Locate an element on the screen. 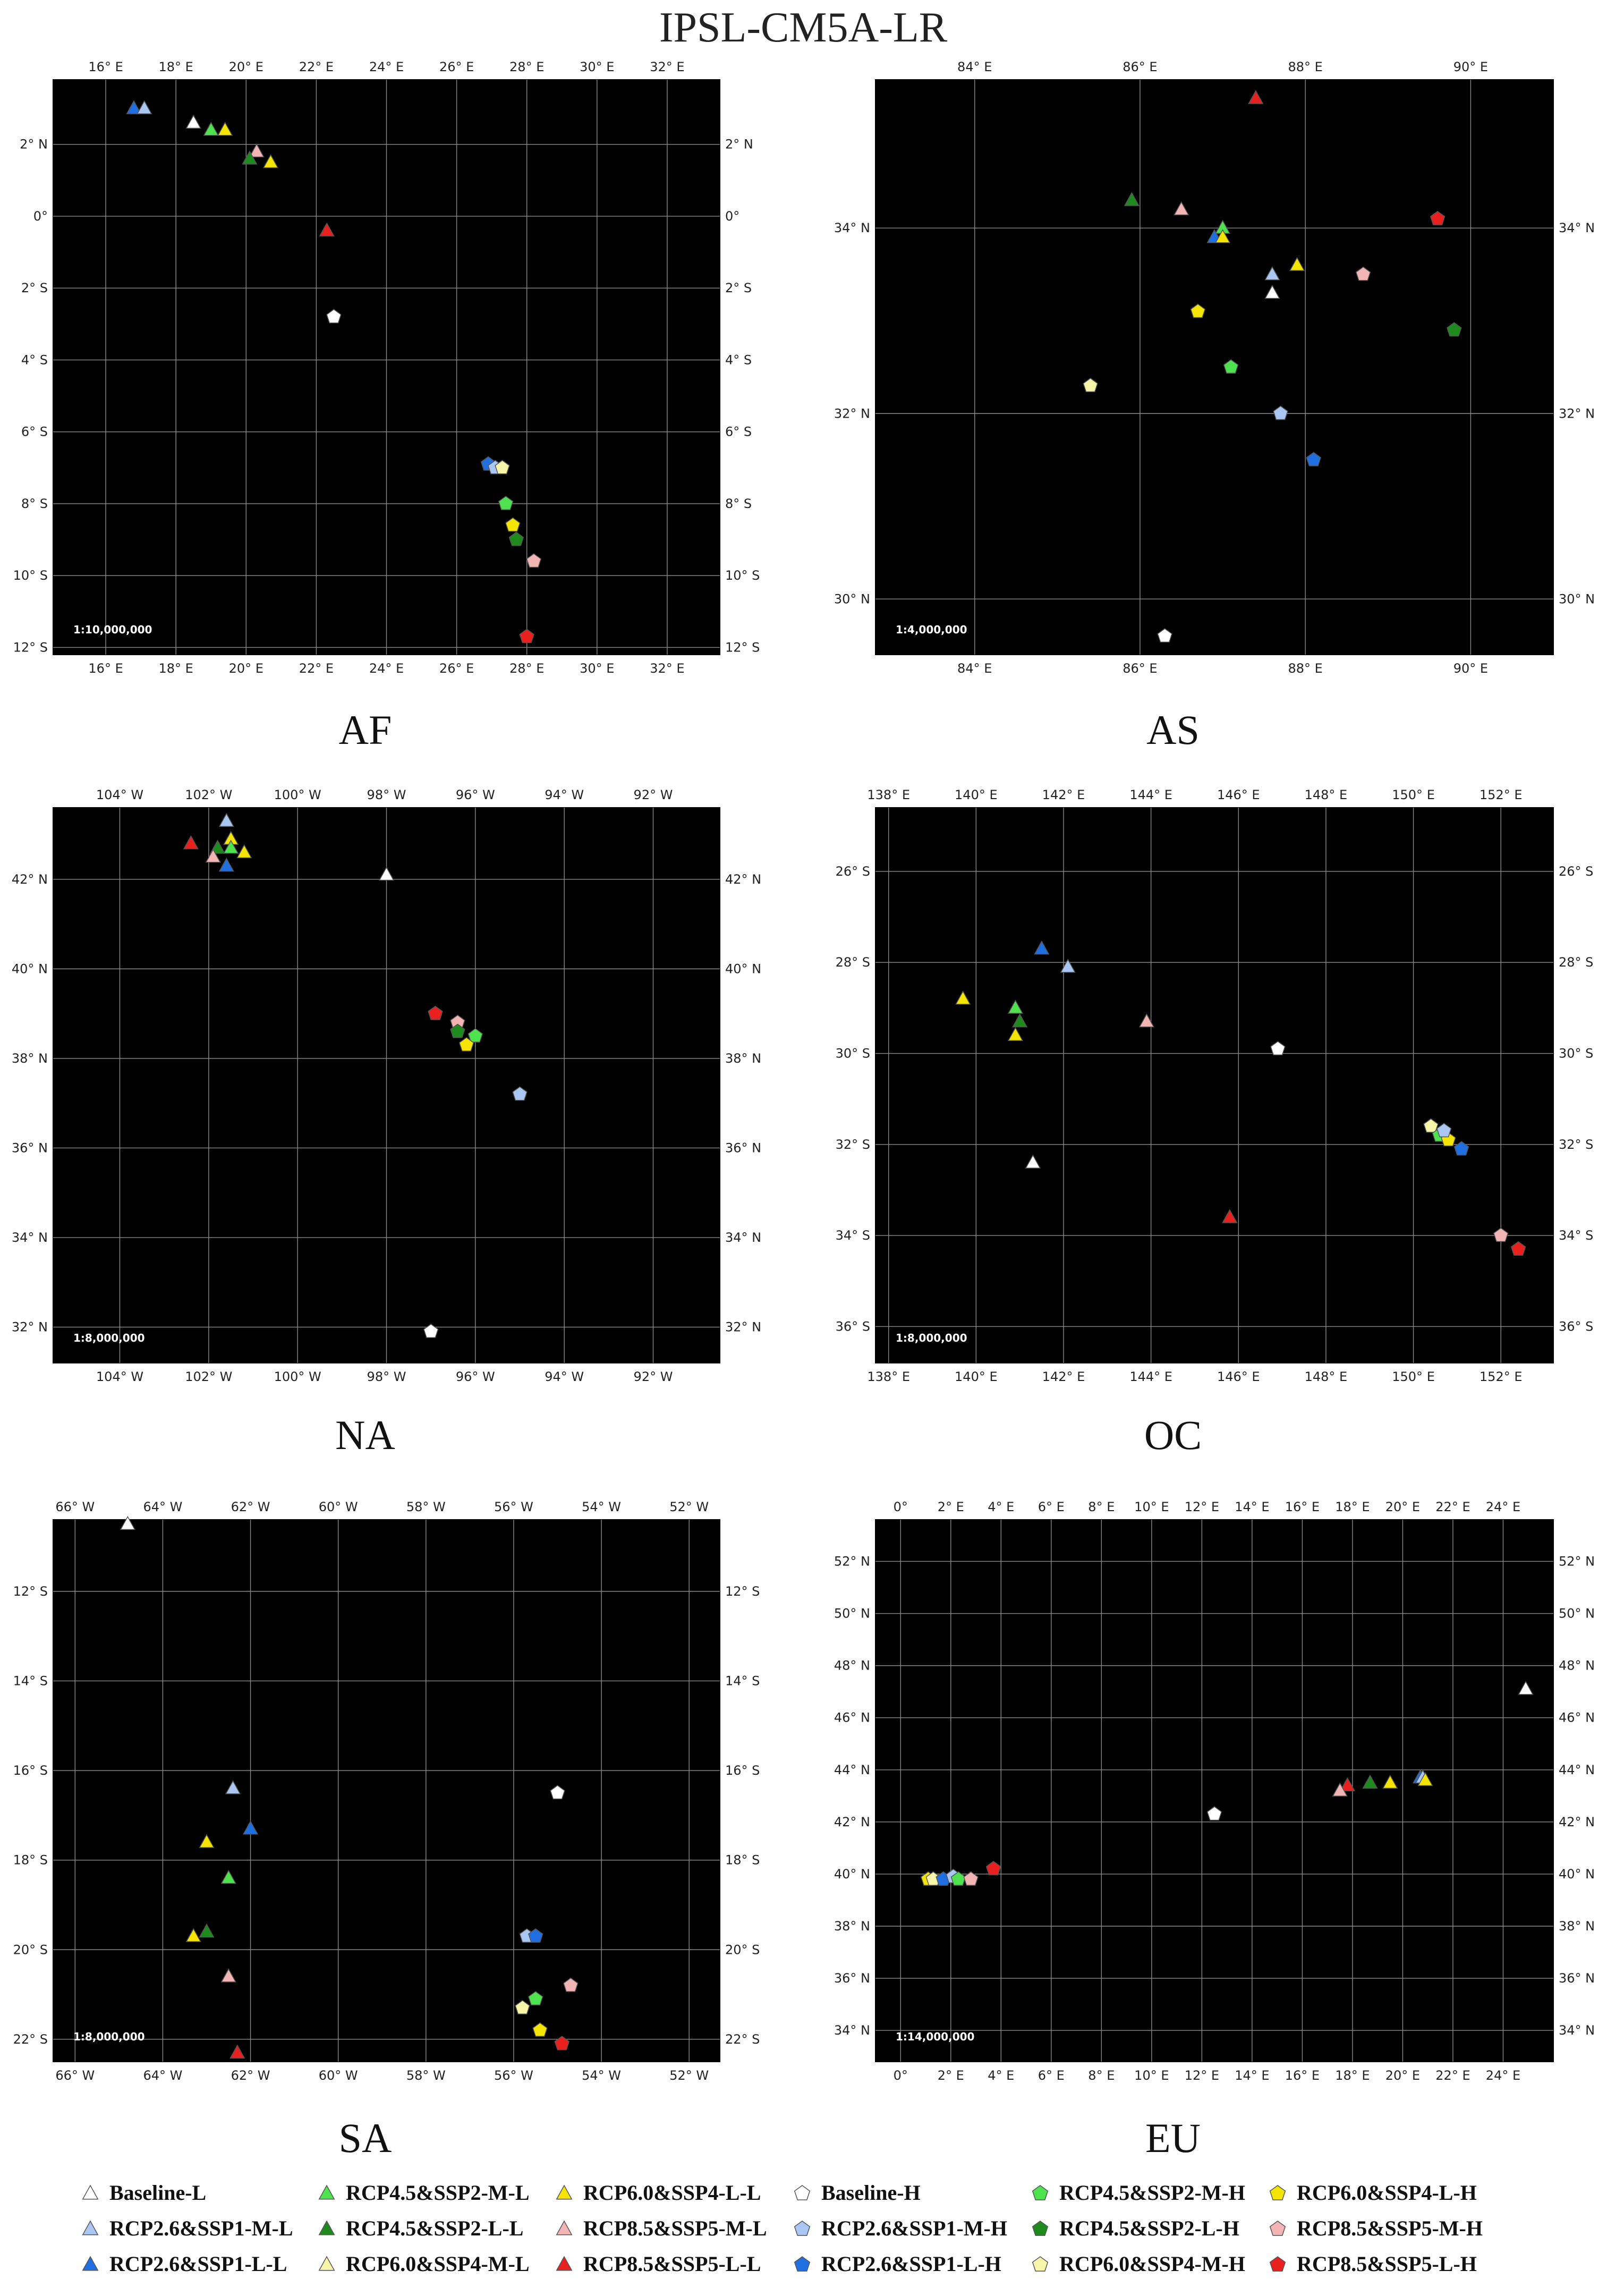  x-tick-label-bottom: 6° E is located at coordinates (1051, 2075).